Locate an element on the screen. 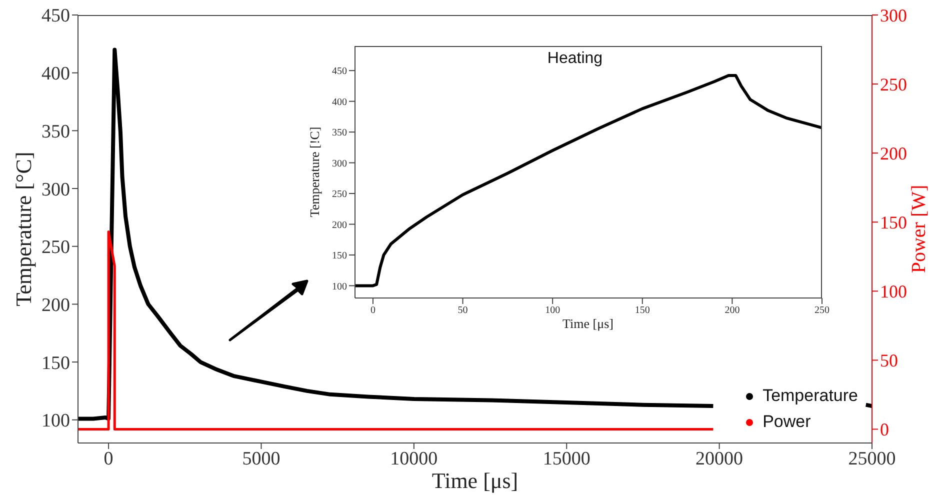 The height and width of the screenshot is (495, 930). y-axis-title: Temperature [°C] is located at coordinates (23, 229).